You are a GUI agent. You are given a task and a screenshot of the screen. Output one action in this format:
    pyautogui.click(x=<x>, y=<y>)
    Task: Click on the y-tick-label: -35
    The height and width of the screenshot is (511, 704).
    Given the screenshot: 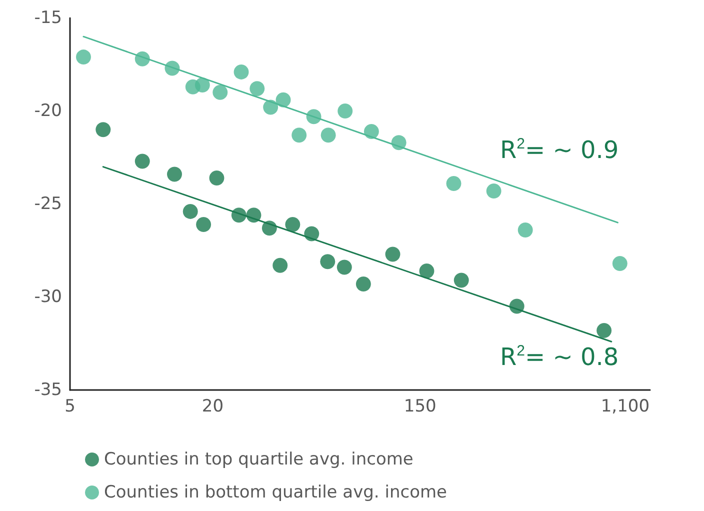 What is the action you would take?
    pyautogui.click(x=48, y=390)
    